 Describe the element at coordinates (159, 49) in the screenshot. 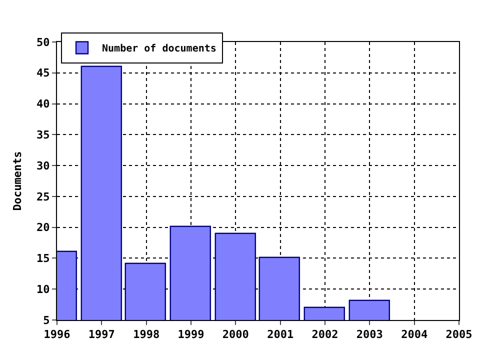

I see `legend-label: Number of documents` at that location.